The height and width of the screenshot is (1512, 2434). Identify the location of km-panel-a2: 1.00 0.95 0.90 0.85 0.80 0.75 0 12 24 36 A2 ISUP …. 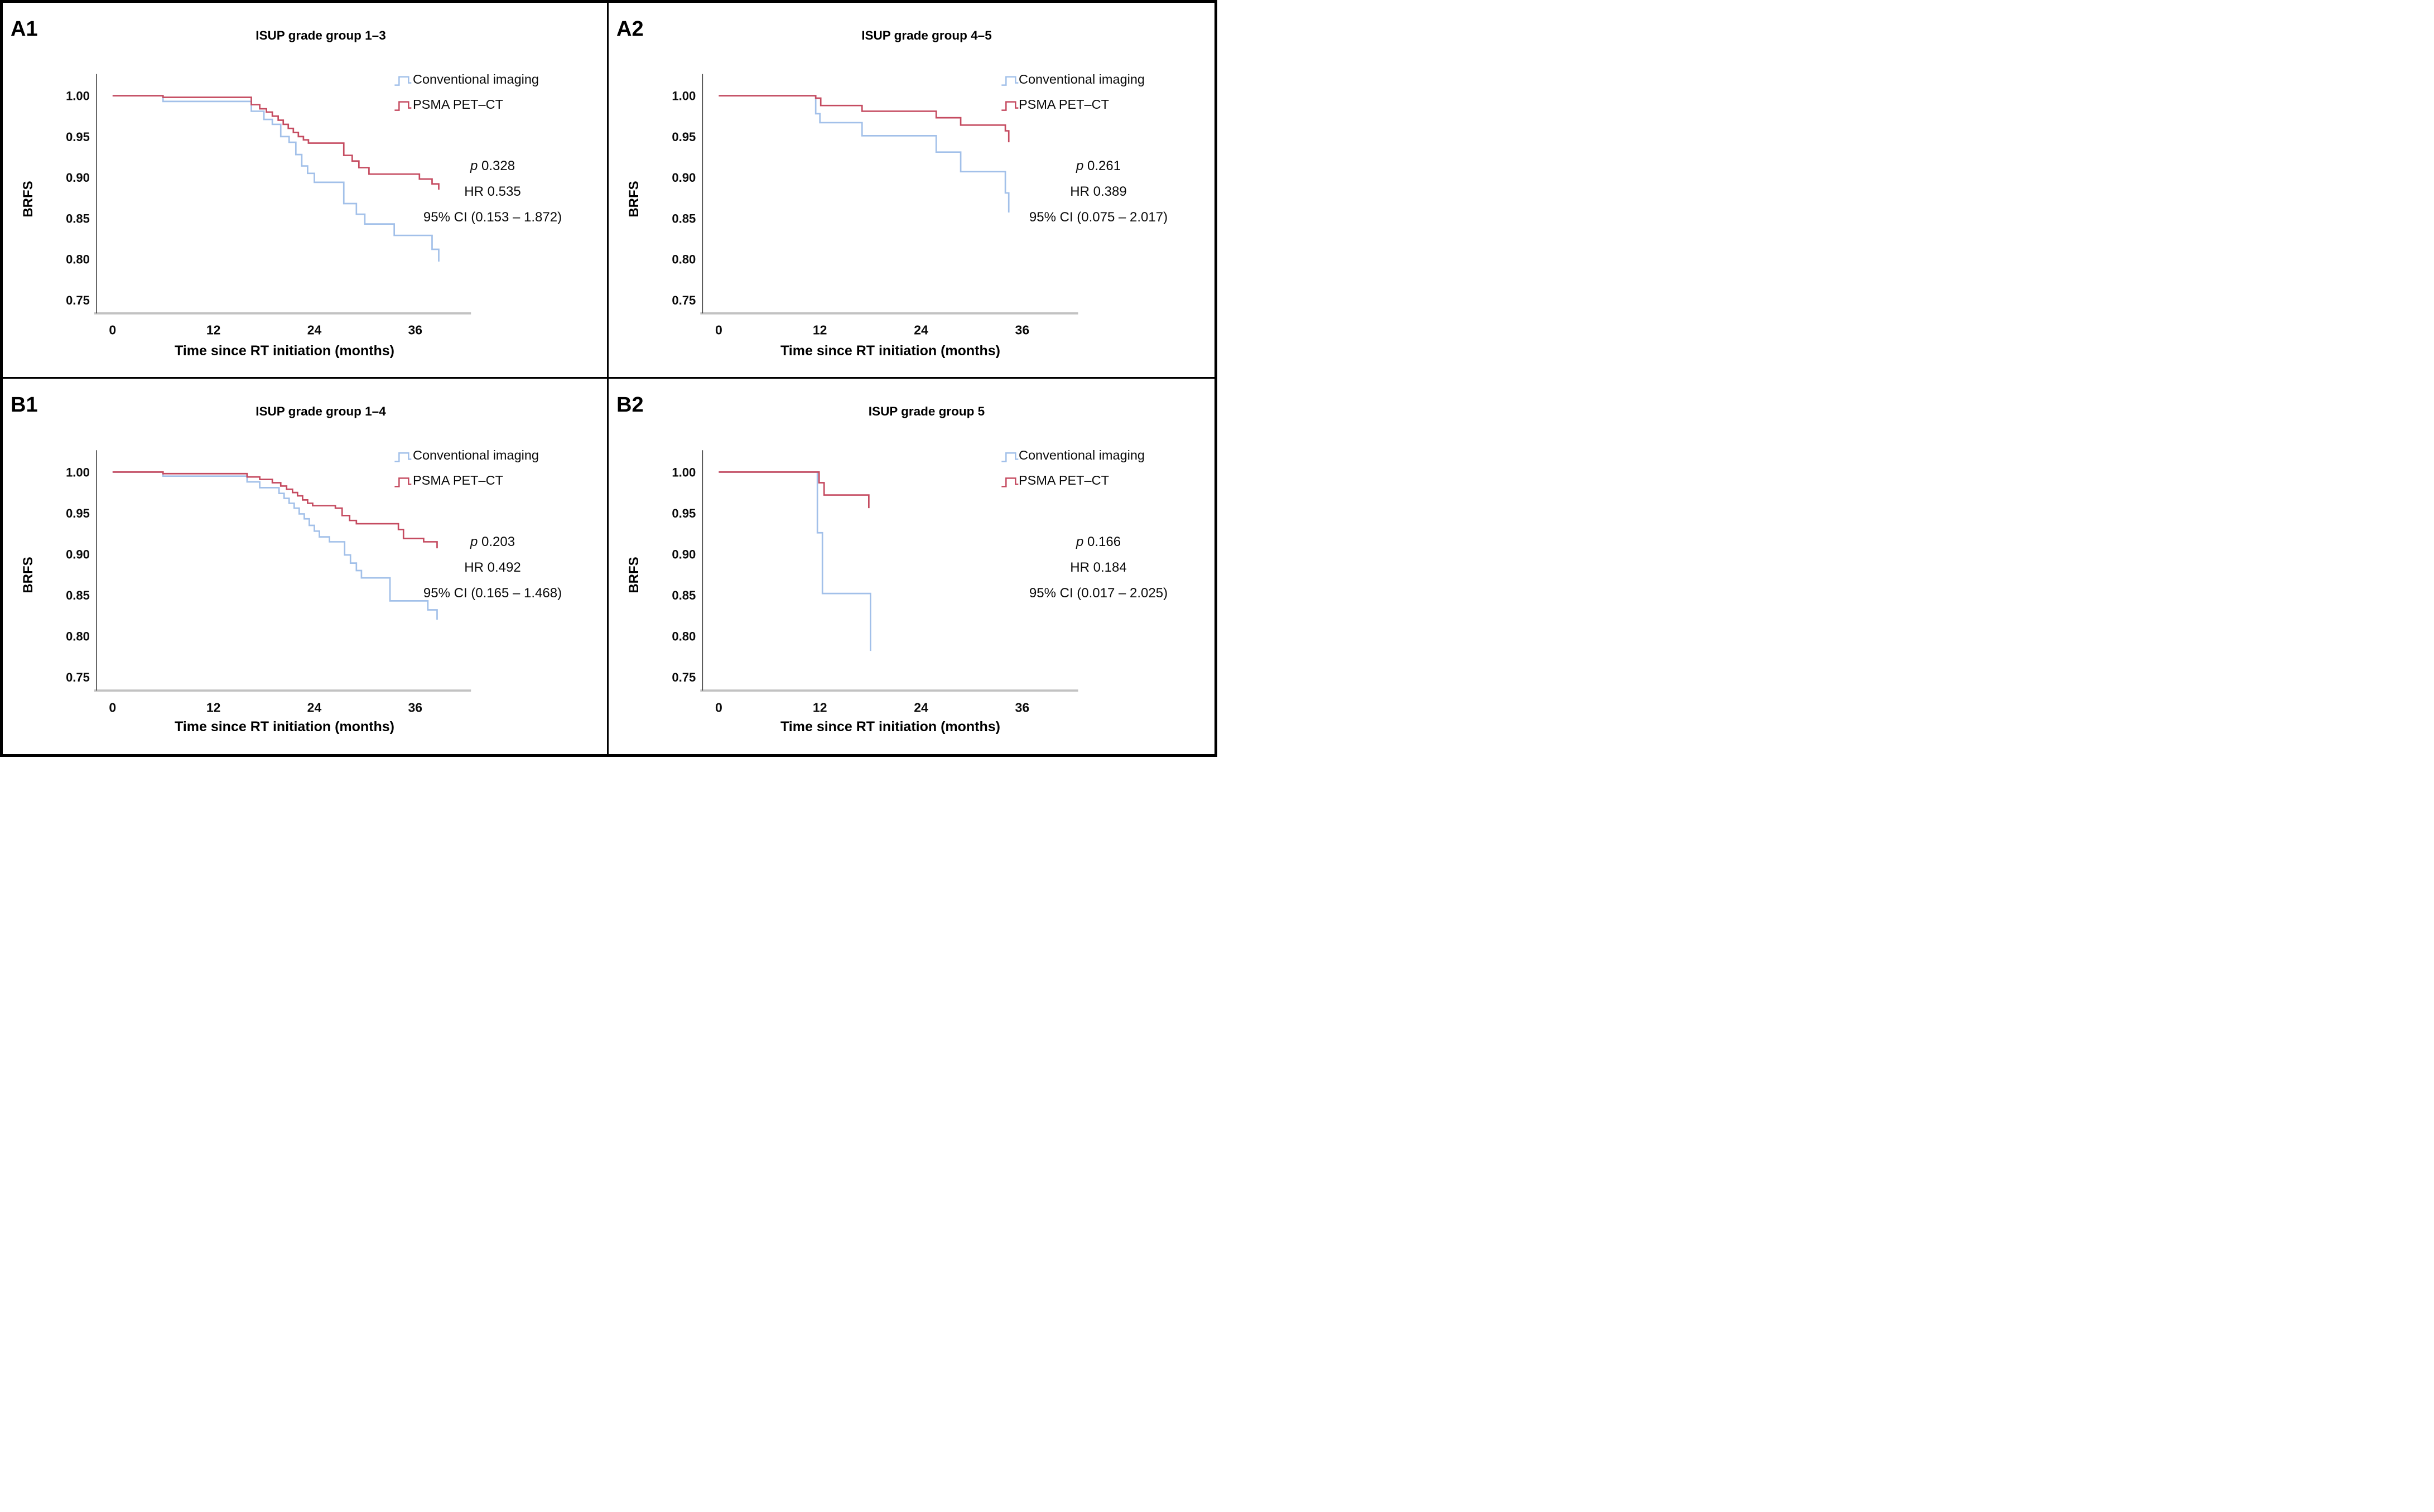
(911, 191).